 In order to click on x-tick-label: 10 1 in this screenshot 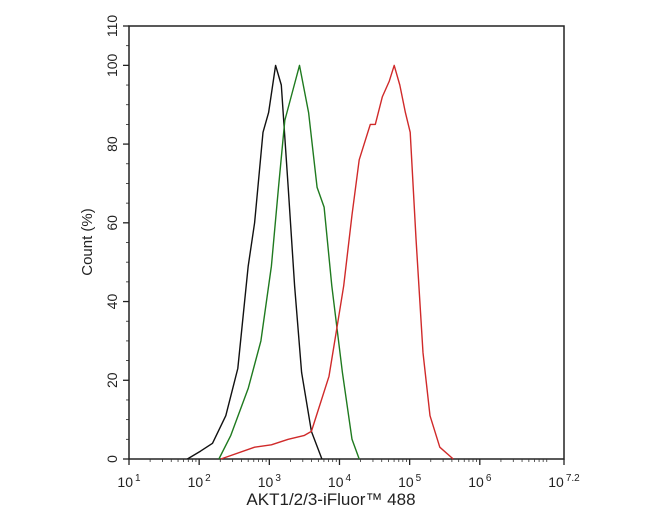, I will do `click(129, 481)`.